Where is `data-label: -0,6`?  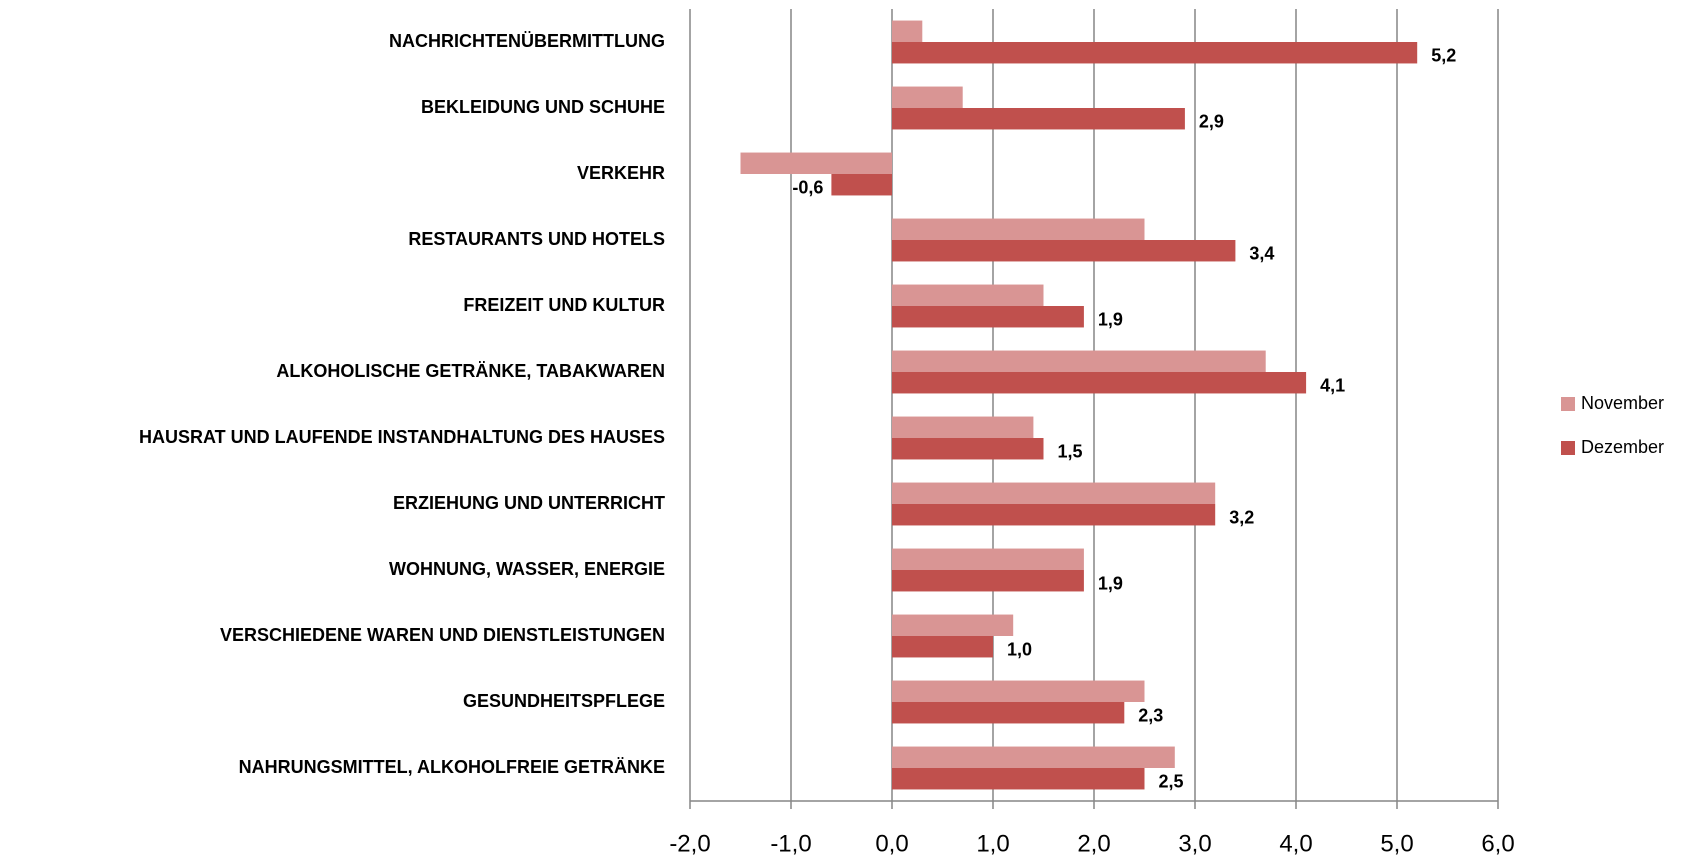
data-label: -0,6 is located at coordinates (807, 187).